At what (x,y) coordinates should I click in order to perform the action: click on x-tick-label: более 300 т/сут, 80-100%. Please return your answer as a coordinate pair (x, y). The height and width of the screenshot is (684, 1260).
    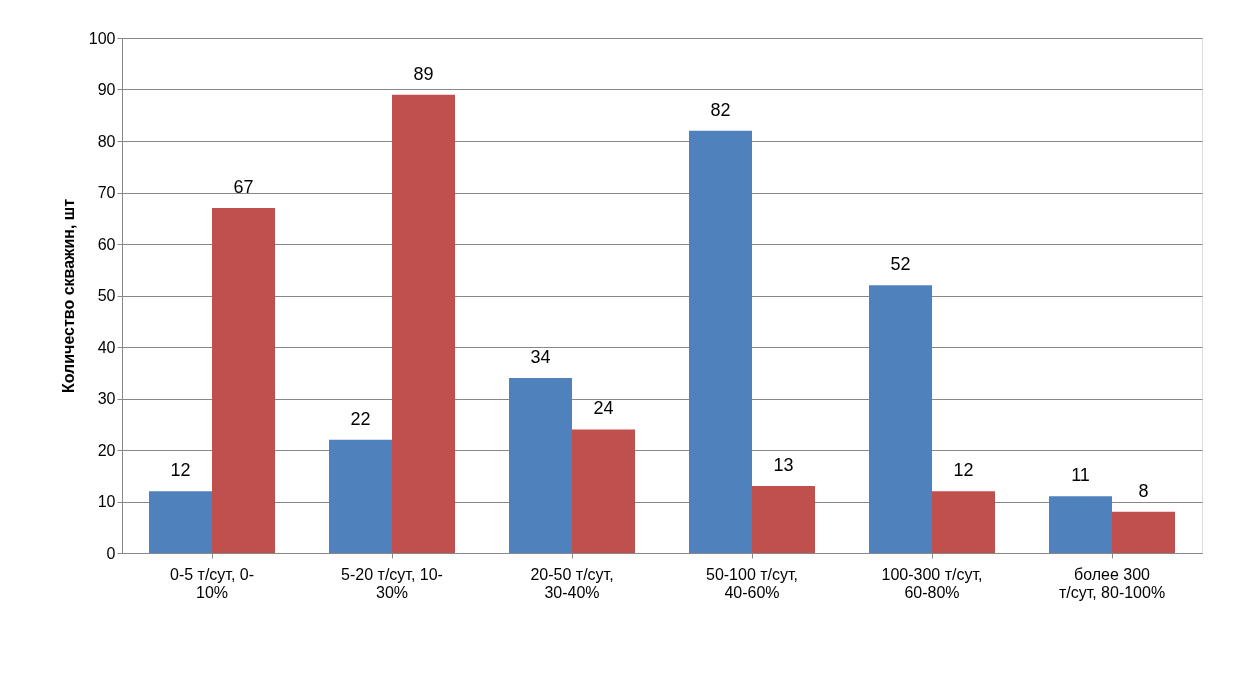
    Looking at the image, I should click on (1112, 583).